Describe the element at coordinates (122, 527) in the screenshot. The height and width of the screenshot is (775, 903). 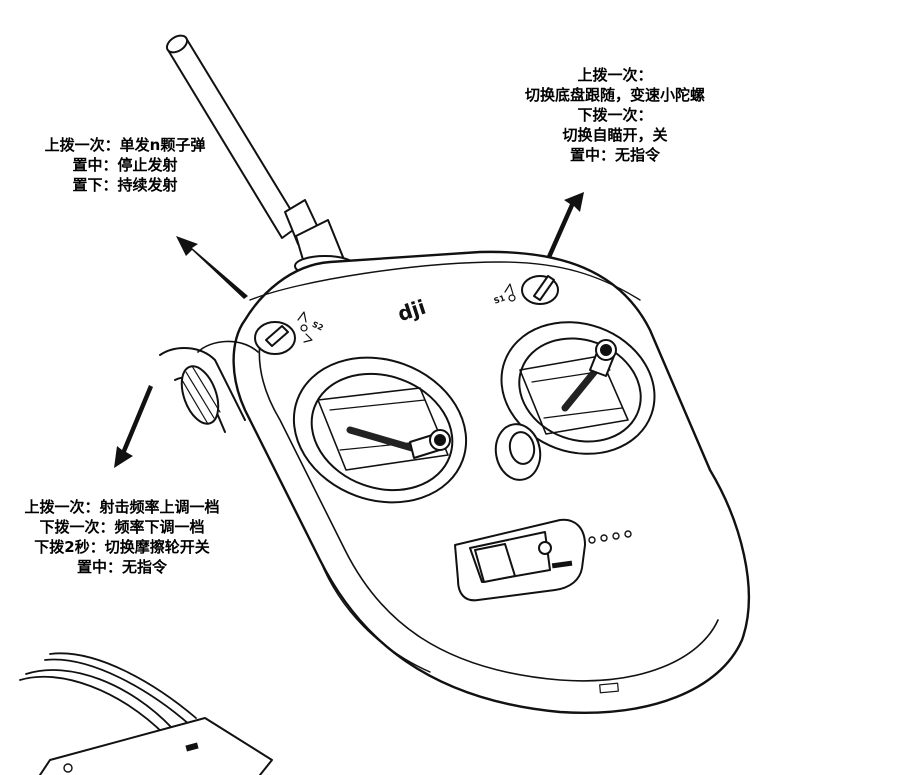
I see `dial-line: 下拨一次：频率下调一档` at that location.